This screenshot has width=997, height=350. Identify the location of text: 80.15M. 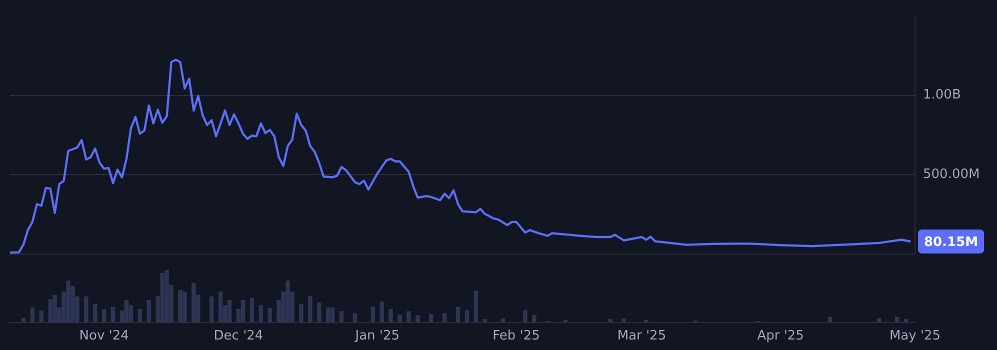
(951, 242).